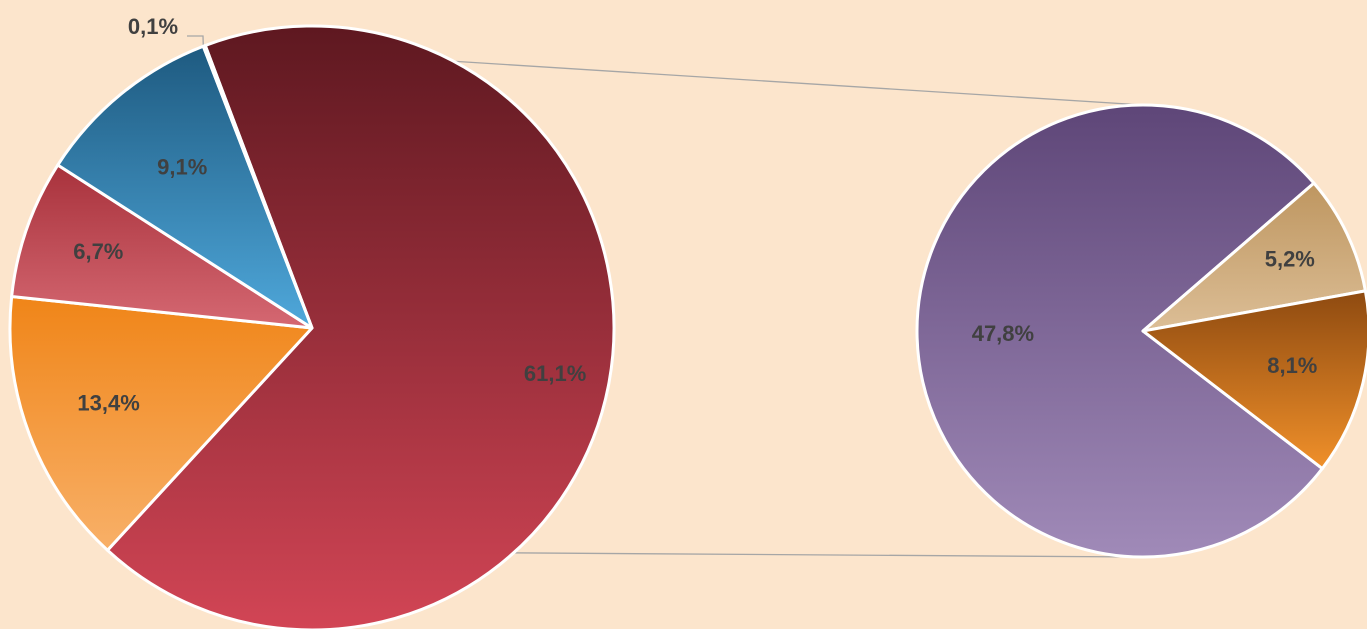  I want to click on primary-label-4: 0,1%, so click(153, 26).